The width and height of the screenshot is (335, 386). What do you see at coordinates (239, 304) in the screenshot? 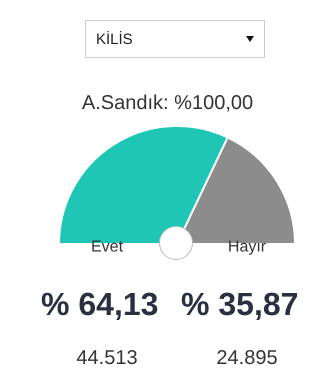
I see `data-label: % 35,87` at bounding box center [239, 304].